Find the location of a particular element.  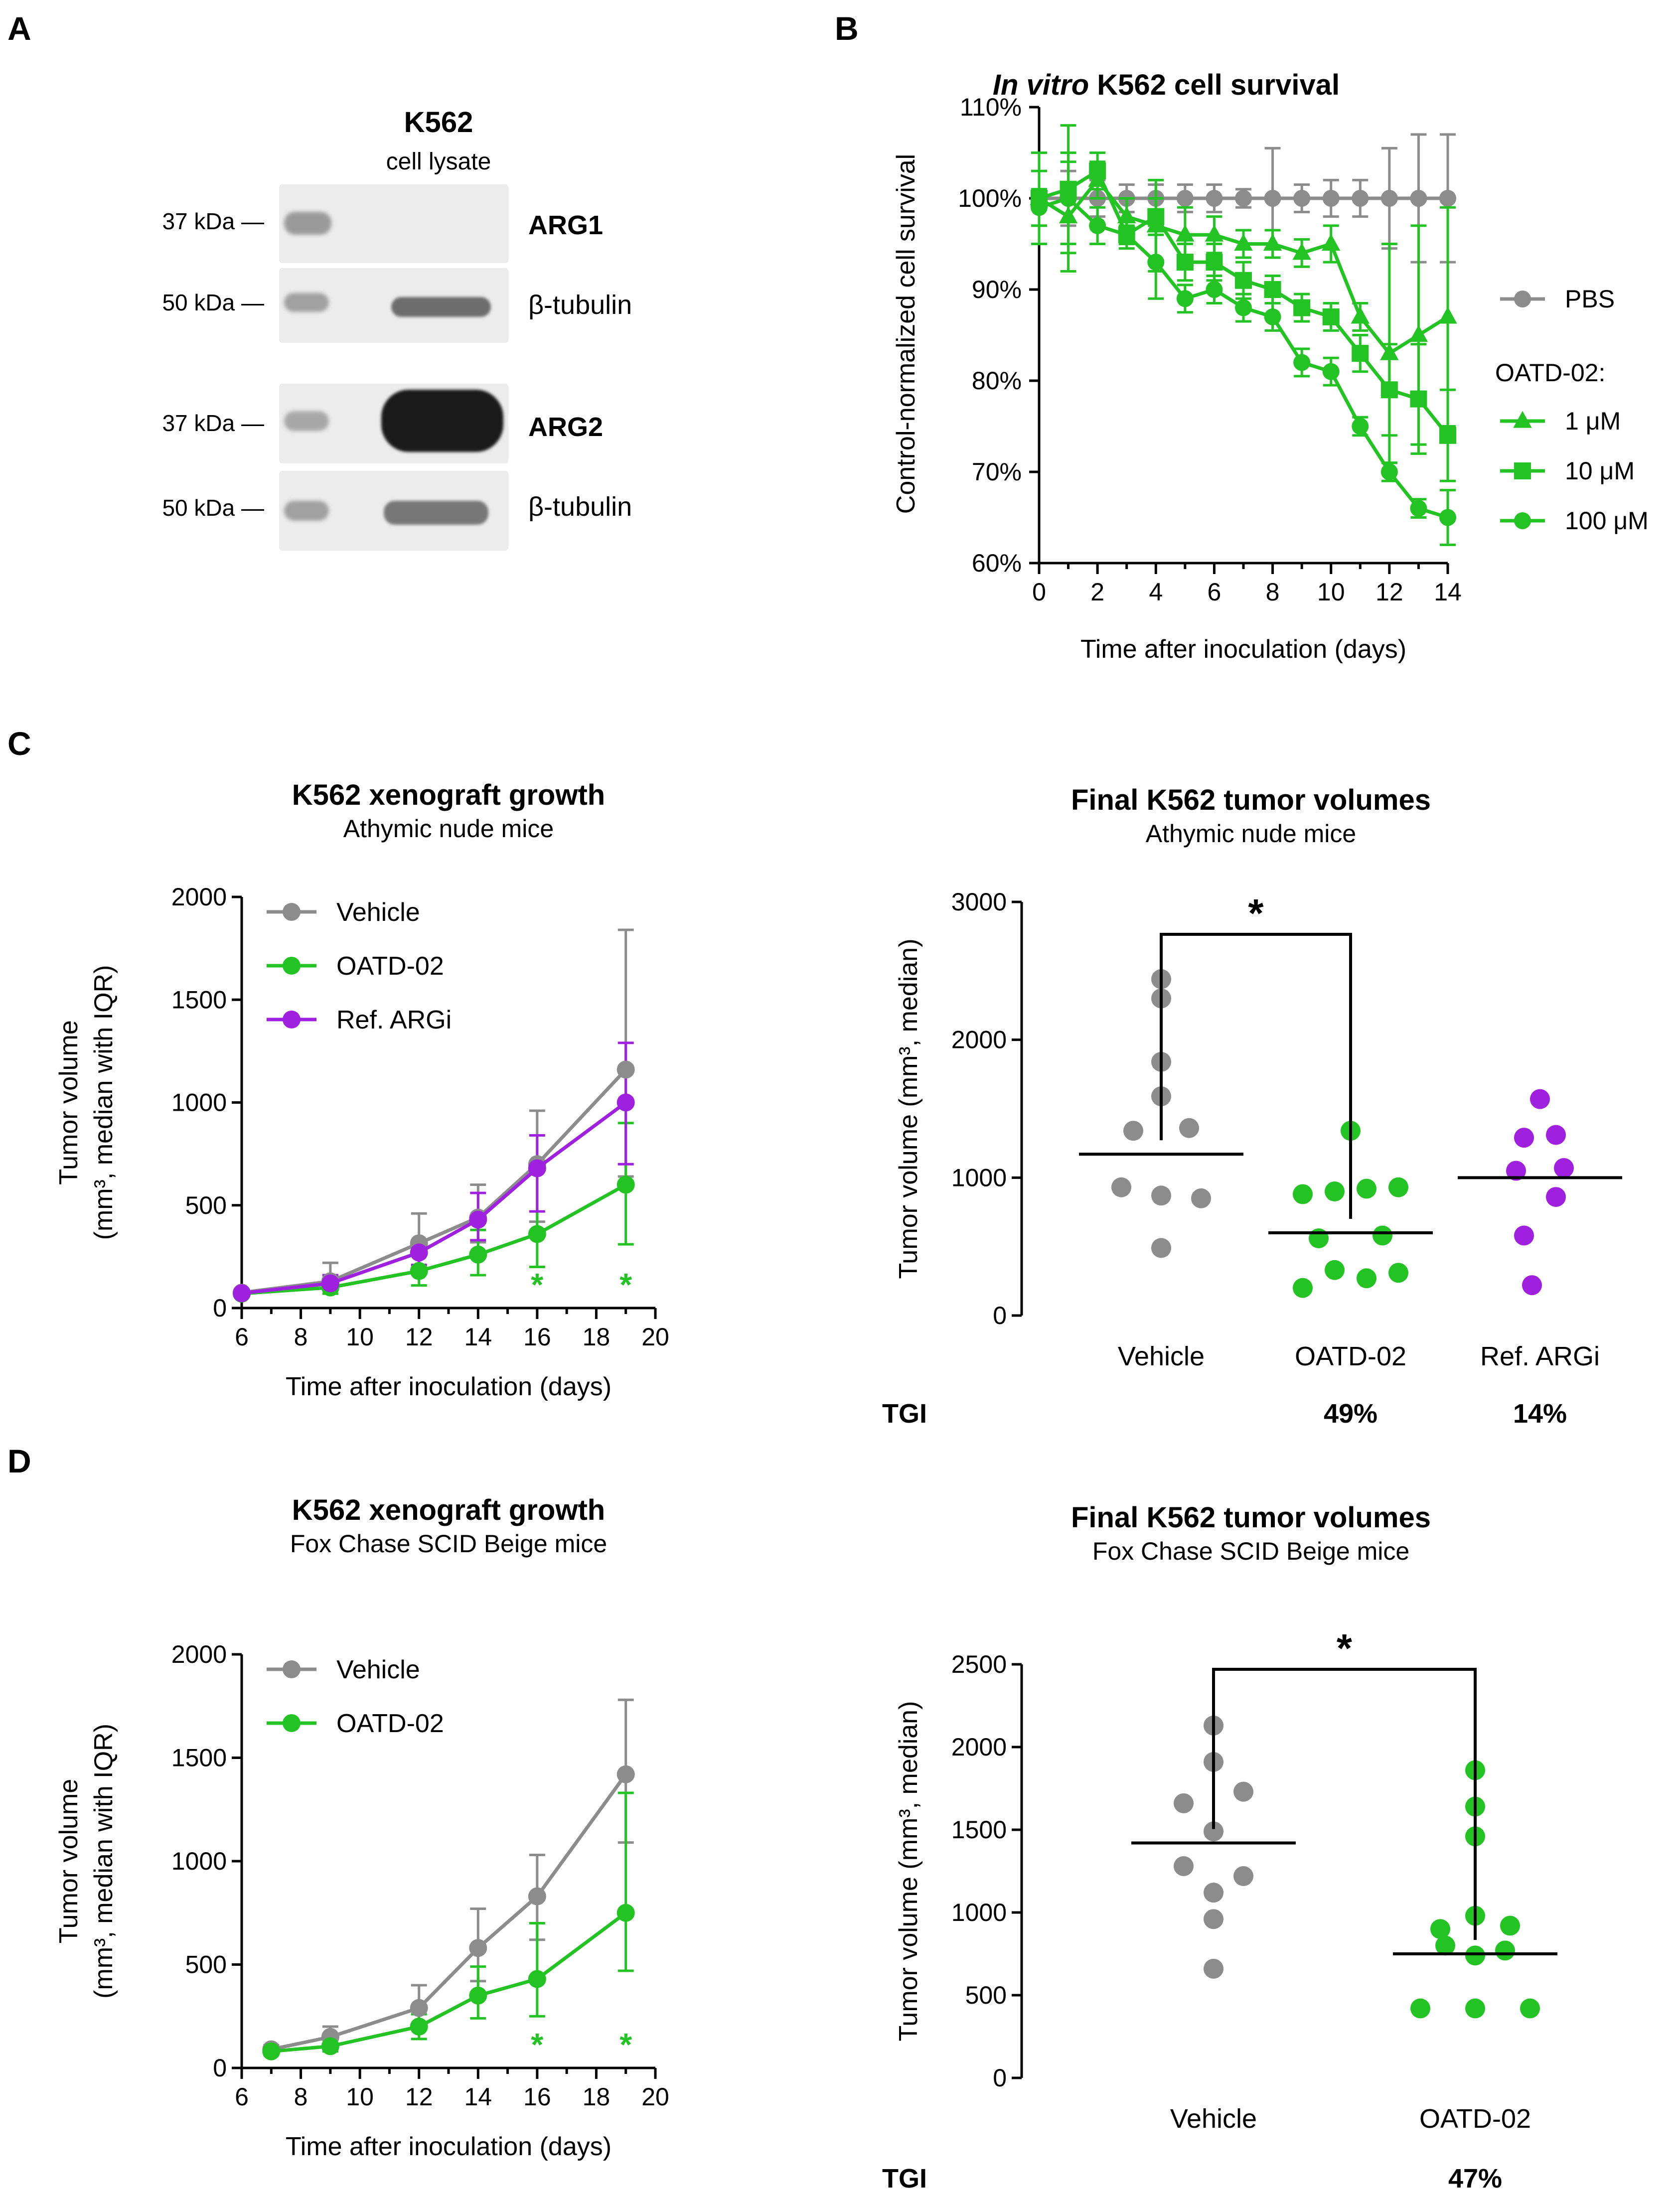

chart-title: K562 xenograft growth is located at coordinates (449, 1510).